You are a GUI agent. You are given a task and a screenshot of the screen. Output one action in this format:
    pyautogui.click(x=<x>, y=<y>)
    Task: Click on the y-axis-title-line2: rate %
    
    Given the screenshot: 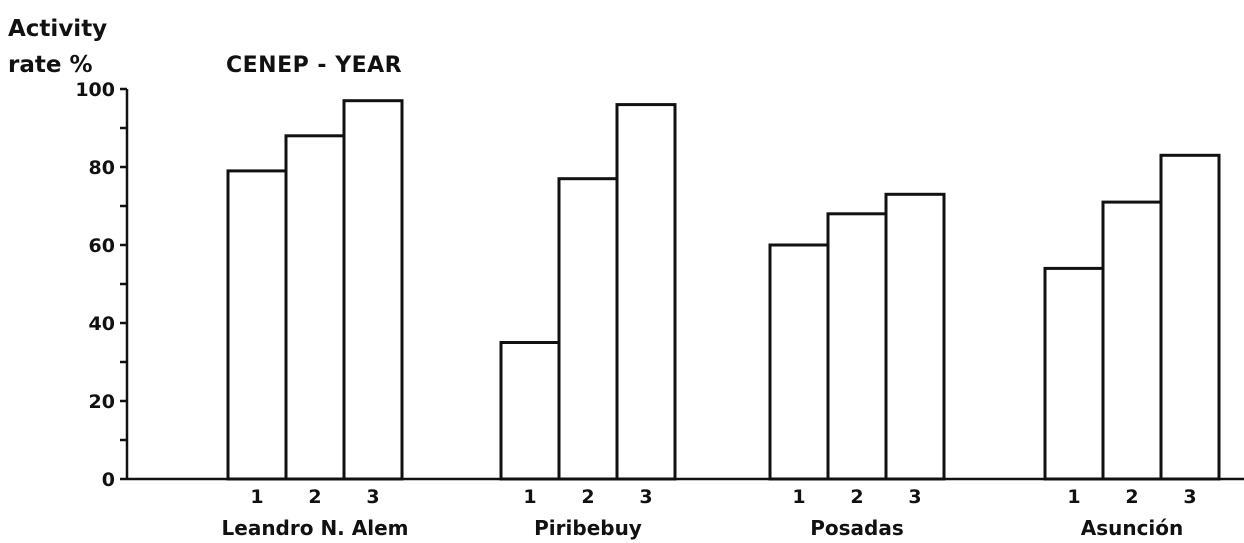 What is the action you would take?
    pyautogui.click(x=50, y=65)
    